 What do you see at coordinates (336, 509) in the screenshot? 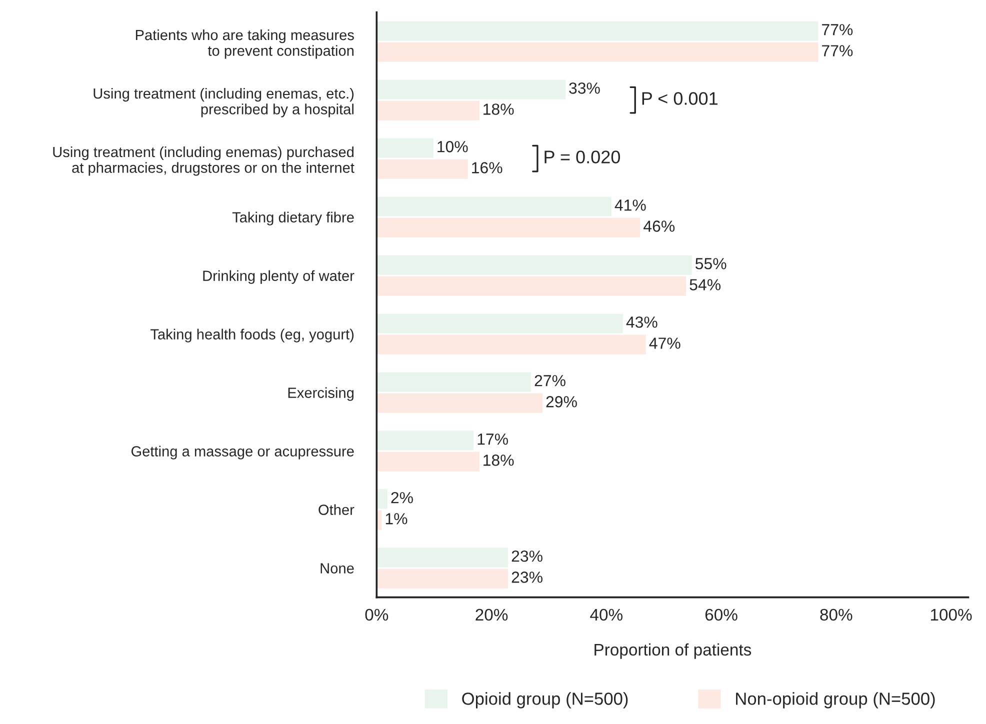
I see `y-tick-label: Other` at bounding box center [336, 509].